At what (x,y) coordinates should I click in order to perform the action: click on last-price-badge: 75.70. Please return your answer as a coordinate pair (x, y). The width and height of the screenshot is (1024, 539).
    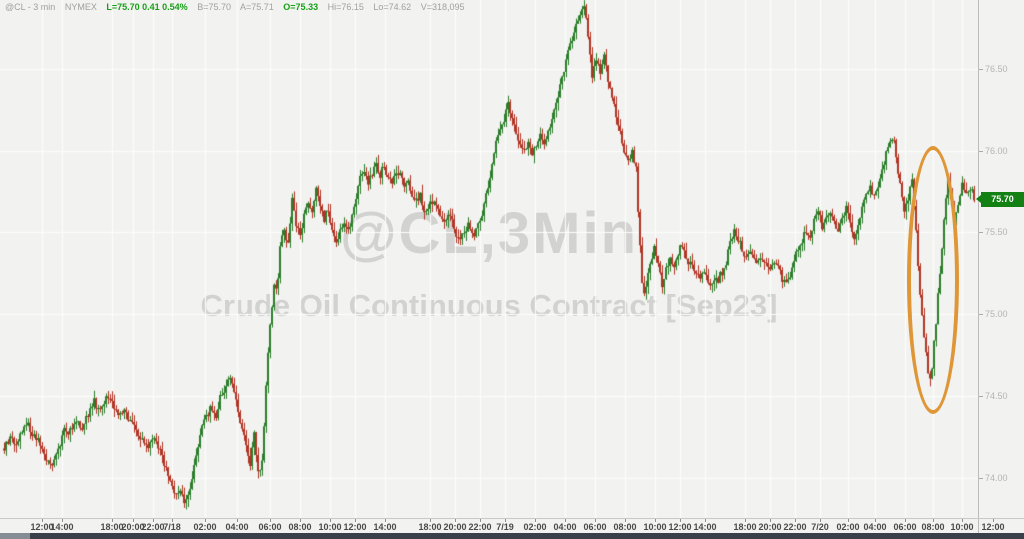
    Looking at the image, I should click on (1000, 199).